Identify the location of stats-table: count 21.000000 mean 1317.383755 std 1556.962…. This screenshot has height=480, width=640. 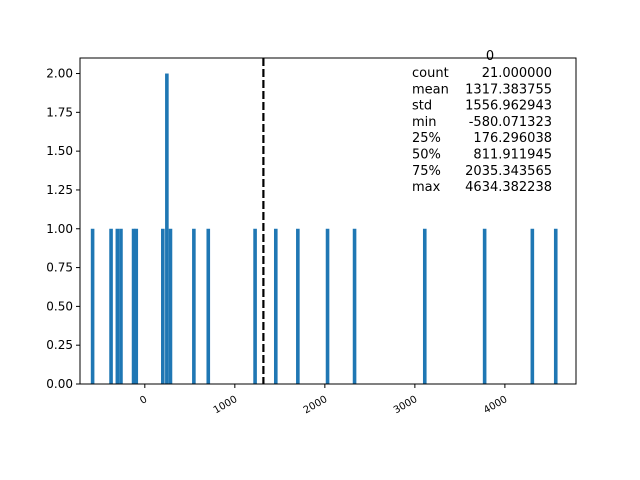
(482, 130).